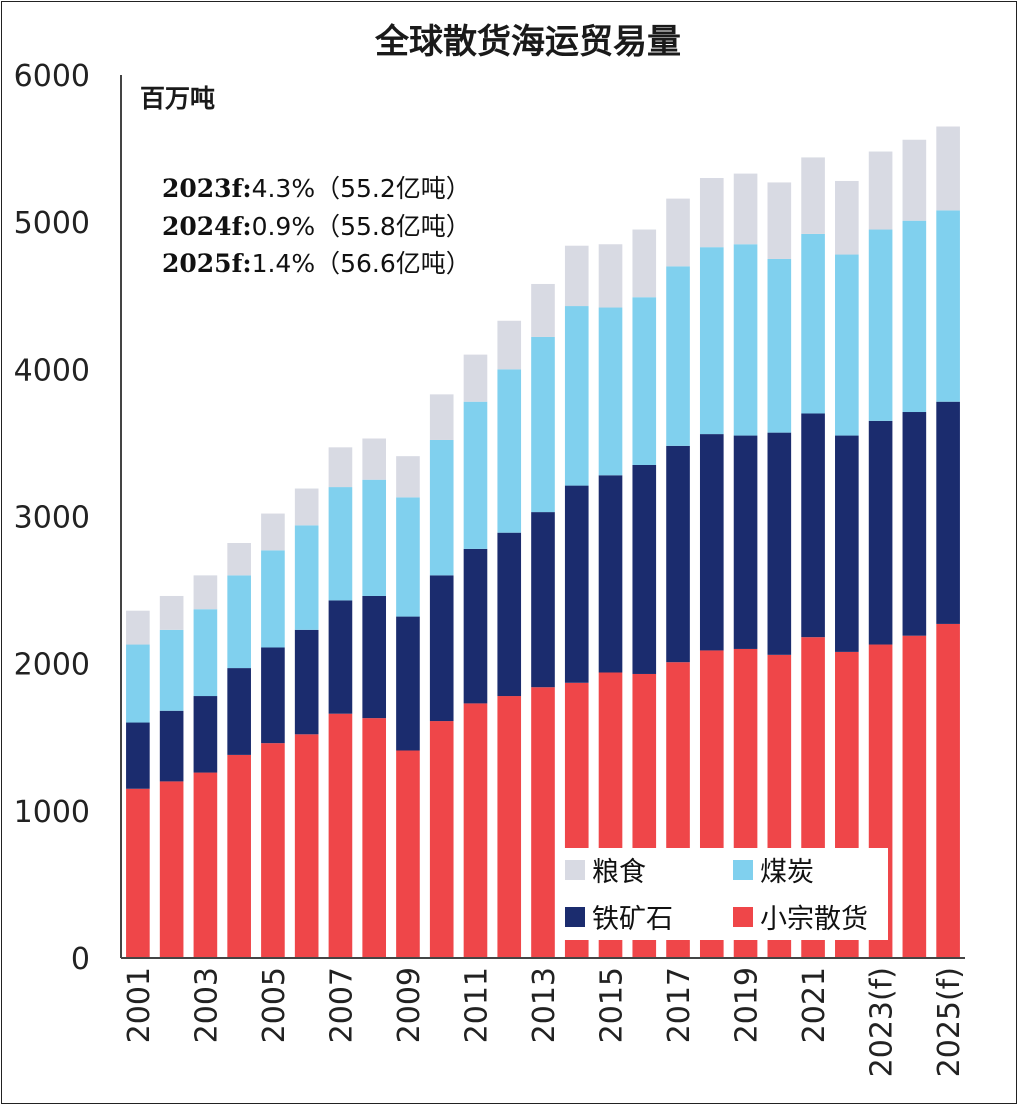  What do you see at coordinates (340, 702) in the screenshot?
I see `bar-stack-2007` at bounding box center [340, 702].